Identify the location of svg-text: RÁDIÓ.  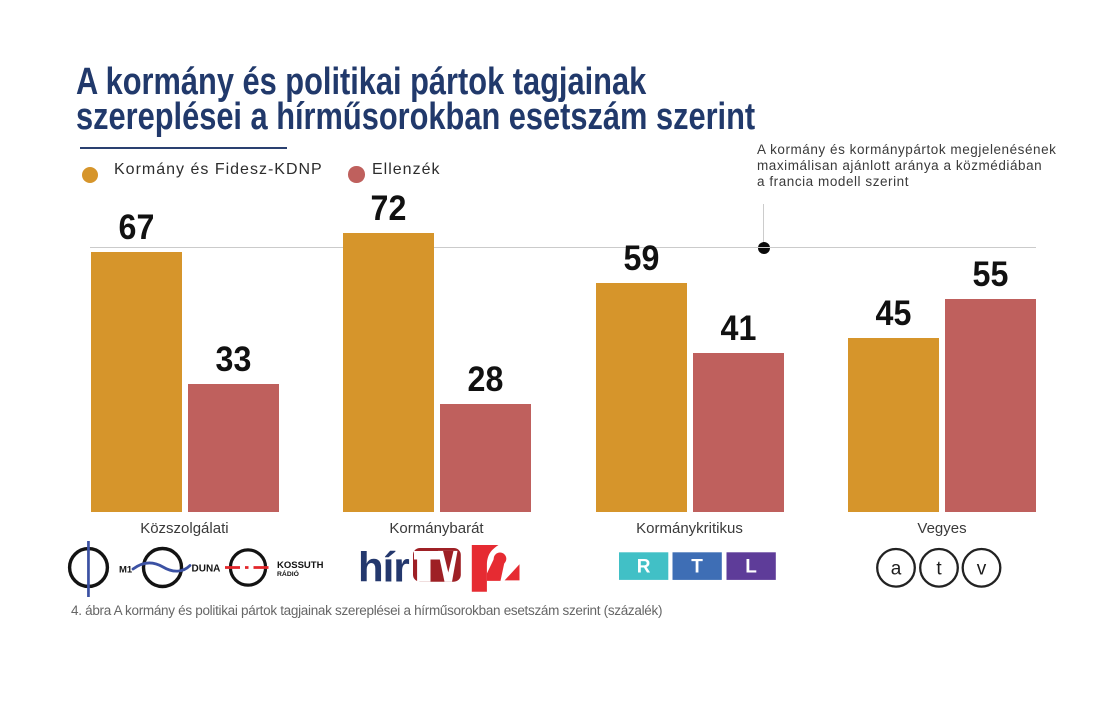
(288, 573).